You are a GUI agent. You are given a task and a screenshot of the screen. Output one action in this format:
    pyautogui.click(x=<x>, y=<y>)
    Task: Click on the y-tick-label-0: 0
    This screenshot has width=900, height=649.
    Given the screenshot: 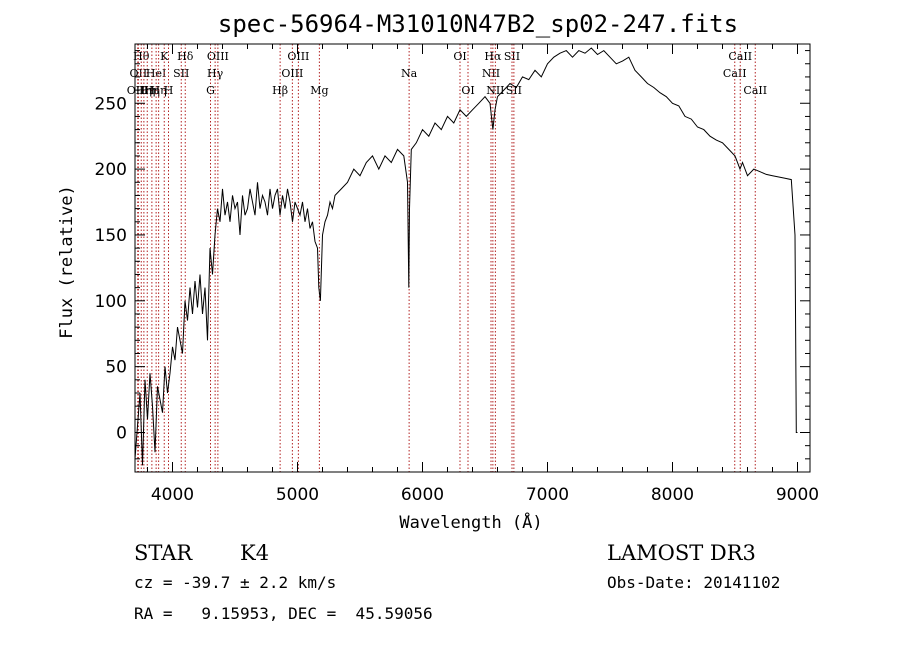 What is the action you would take?
    pyautogui.click(x=121, y=433)
    